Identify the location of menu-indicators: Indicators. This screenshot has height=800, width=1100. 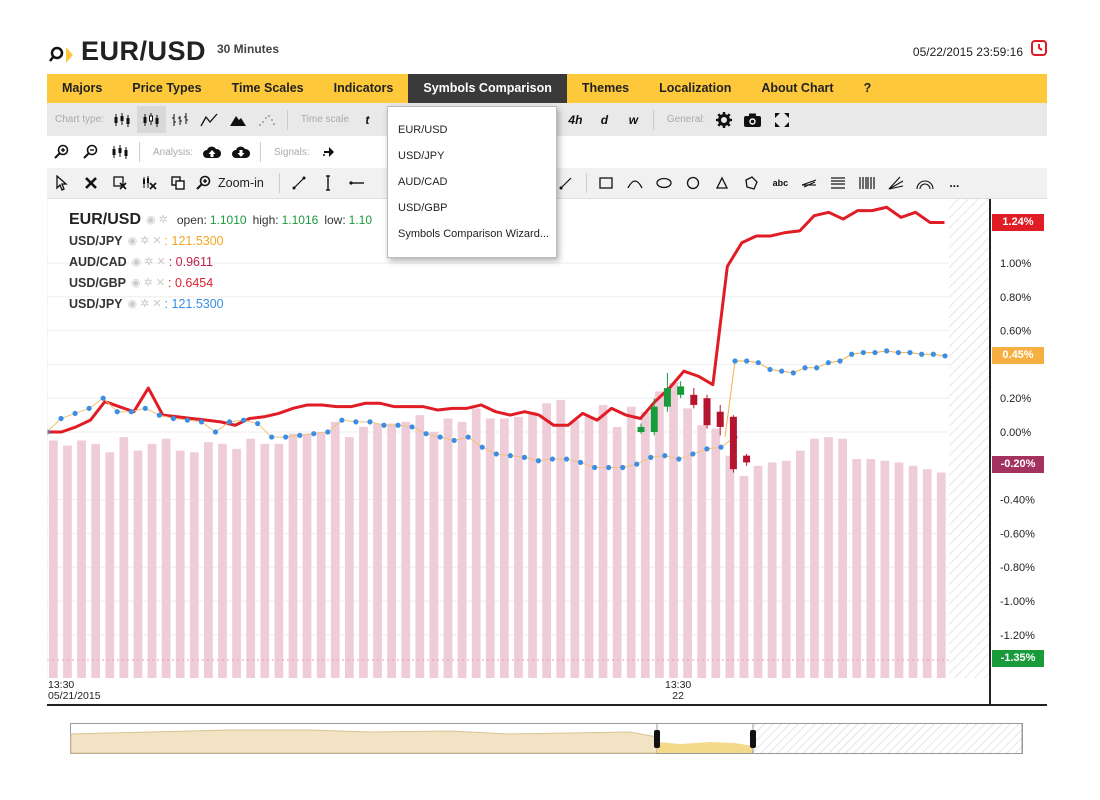
(363, 88).